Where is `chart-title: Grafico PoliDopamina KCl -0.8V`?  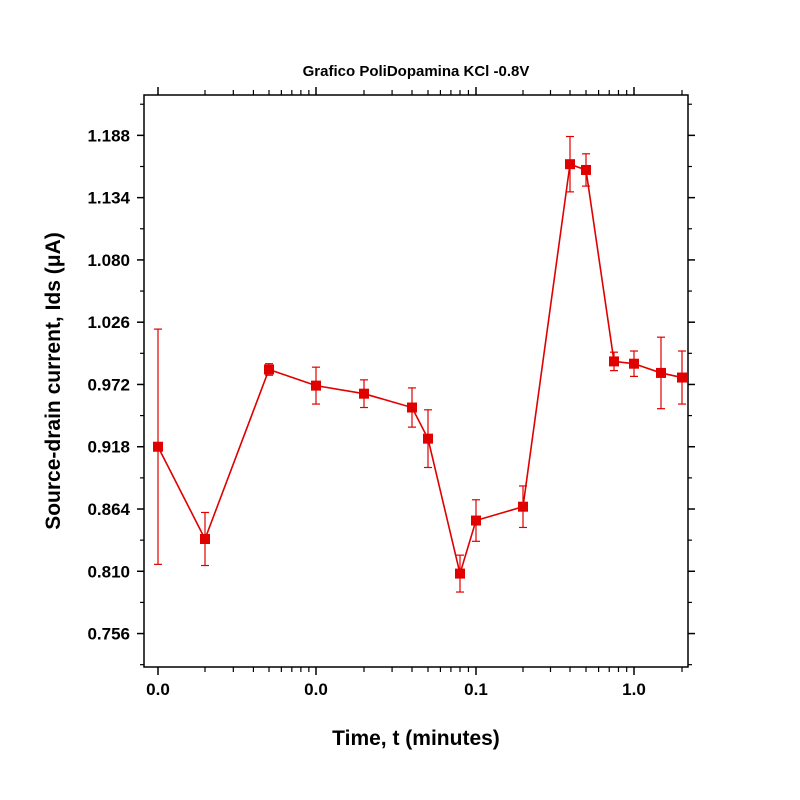 chart-title: Grafico PoliDopamina KCl -0.8V is located at coordinates (416, 71).